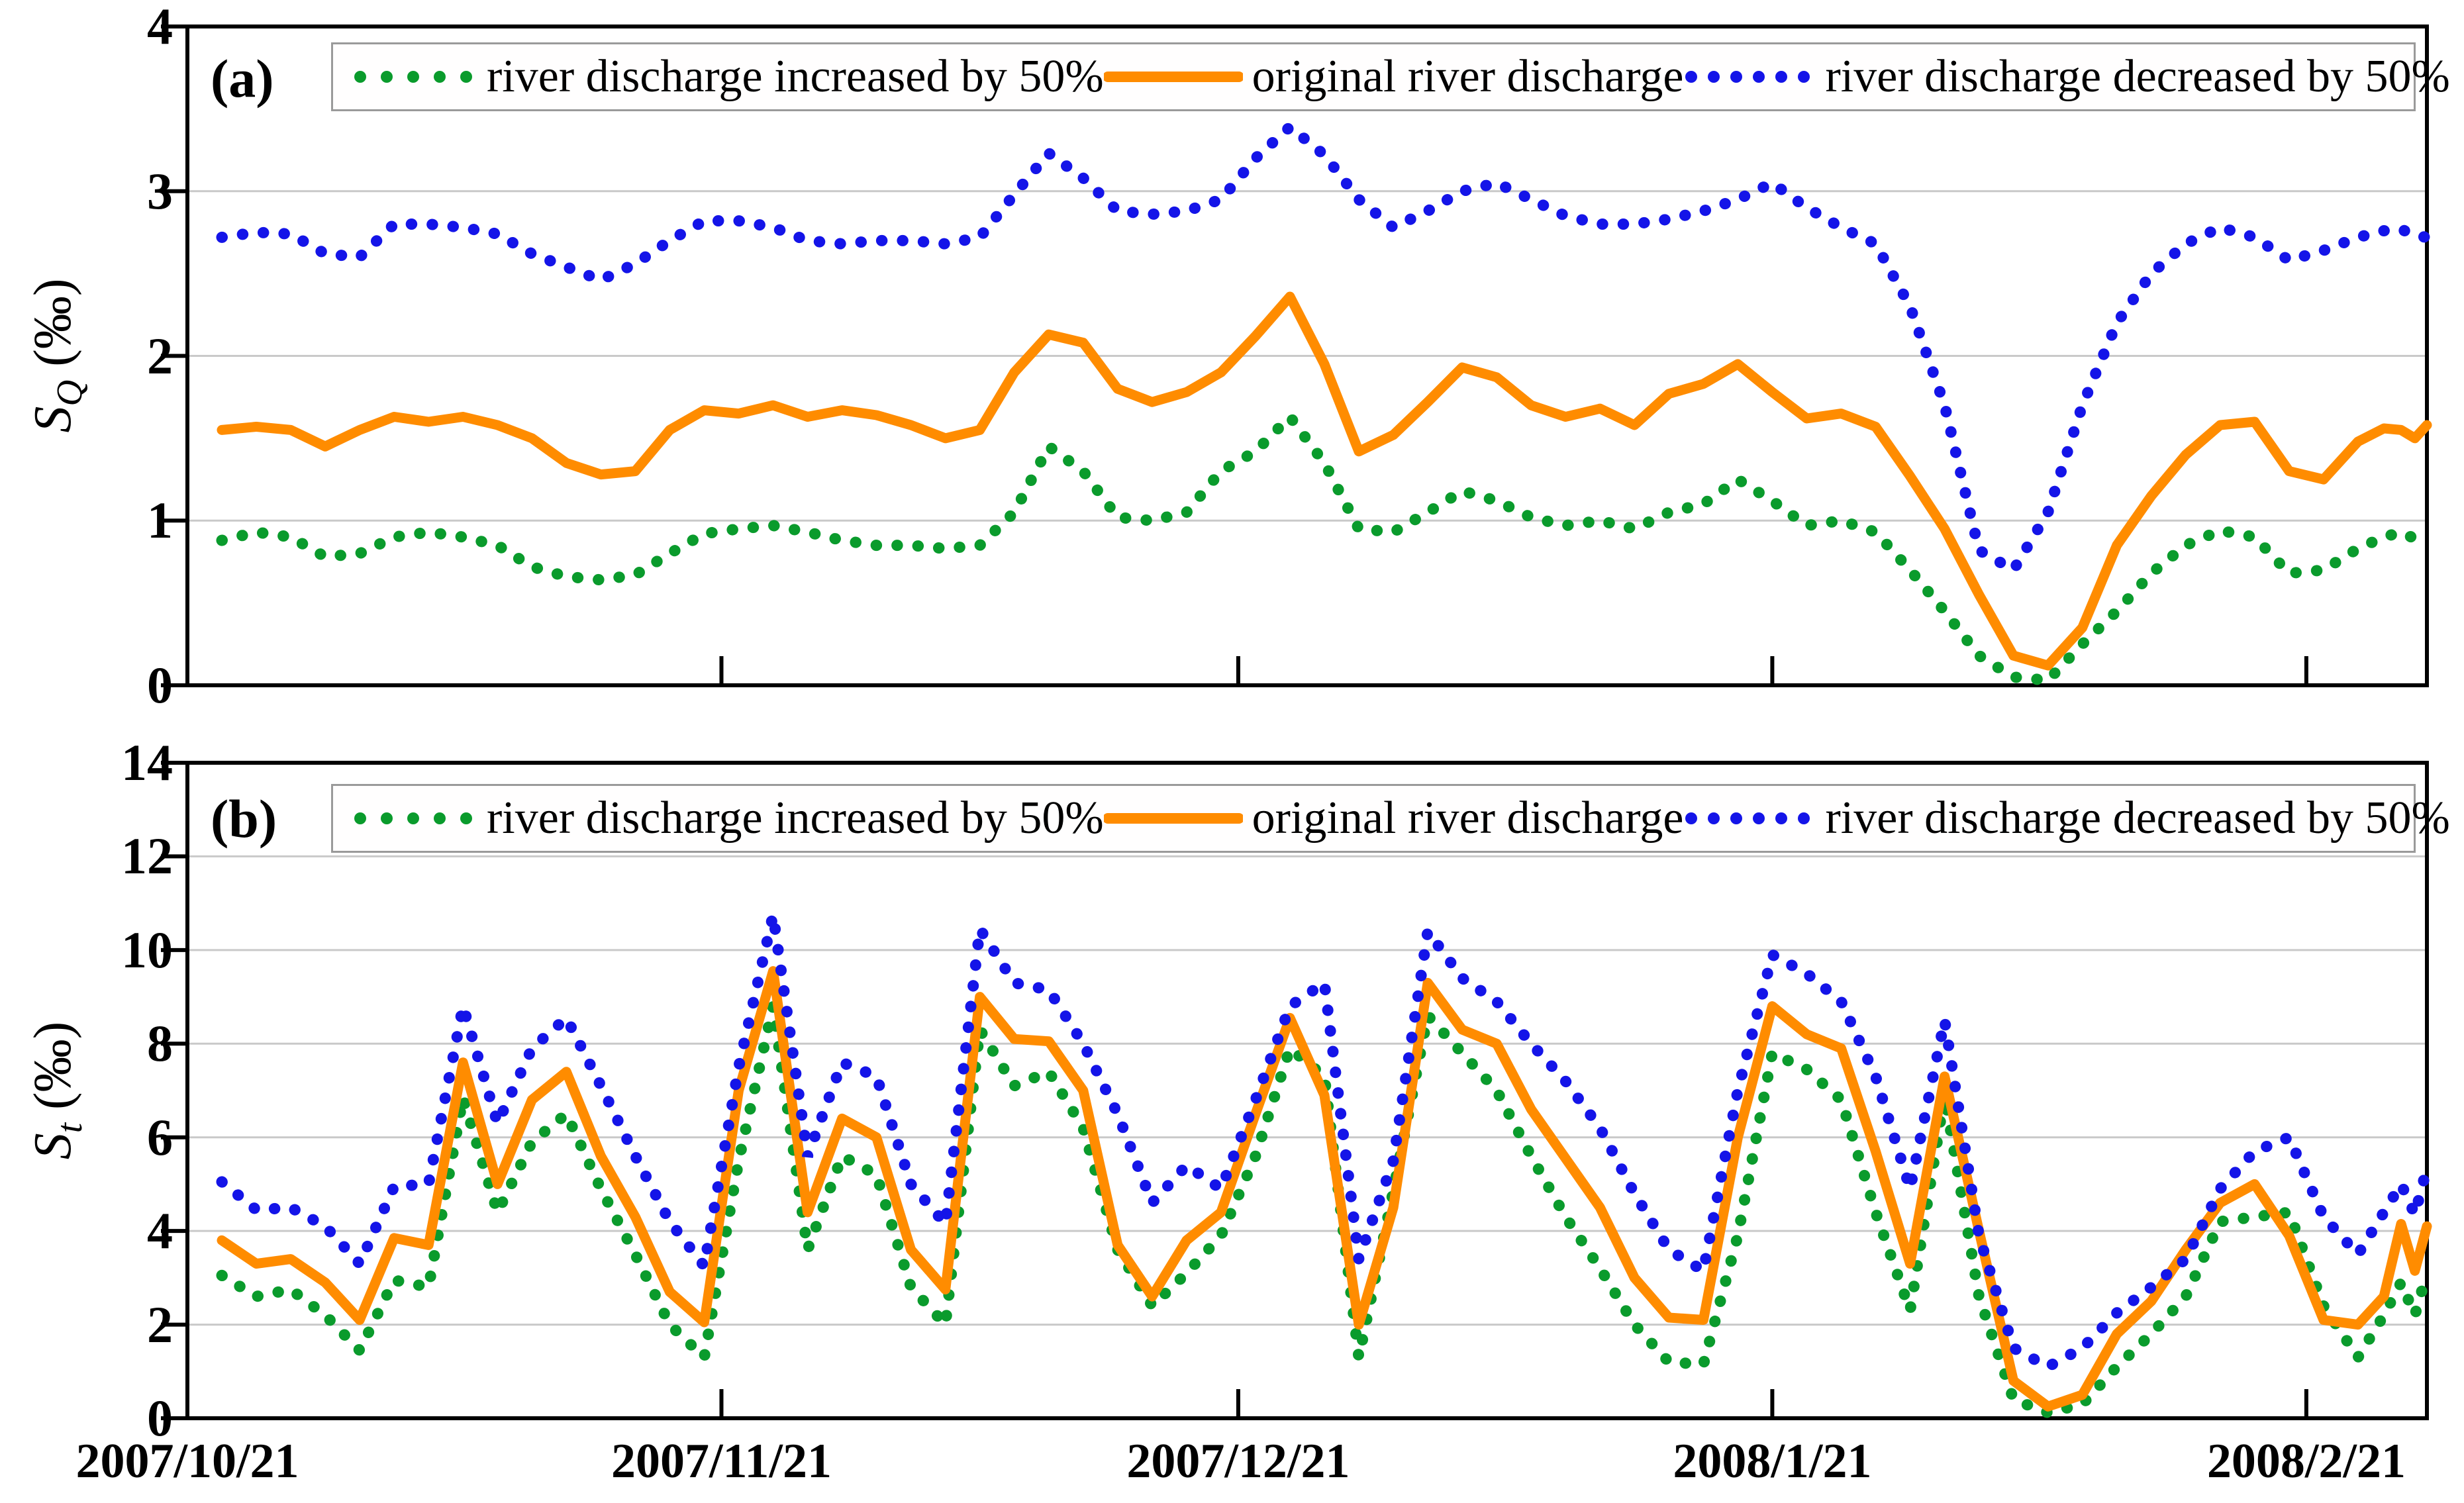 This screenshot has height=1503, width=2464. What do you see at coordinates (53, 1146) in the screenshot?
I see `y-title-b-symbol: S` at bounding box center [53, 1146].